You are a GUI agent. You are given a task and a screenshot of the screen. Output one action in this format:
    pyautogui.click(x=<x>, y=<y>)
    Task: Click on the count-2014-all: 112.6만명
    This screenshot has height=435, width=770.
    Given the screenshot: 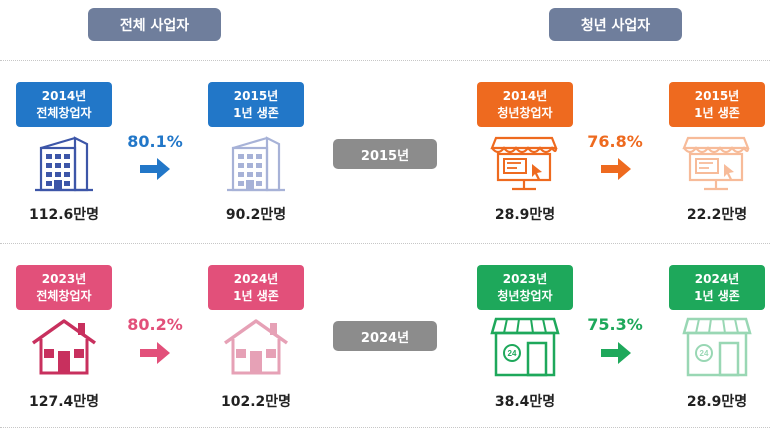 What is the action you would take?
    pyautogui.click(x=64, y=215)
    